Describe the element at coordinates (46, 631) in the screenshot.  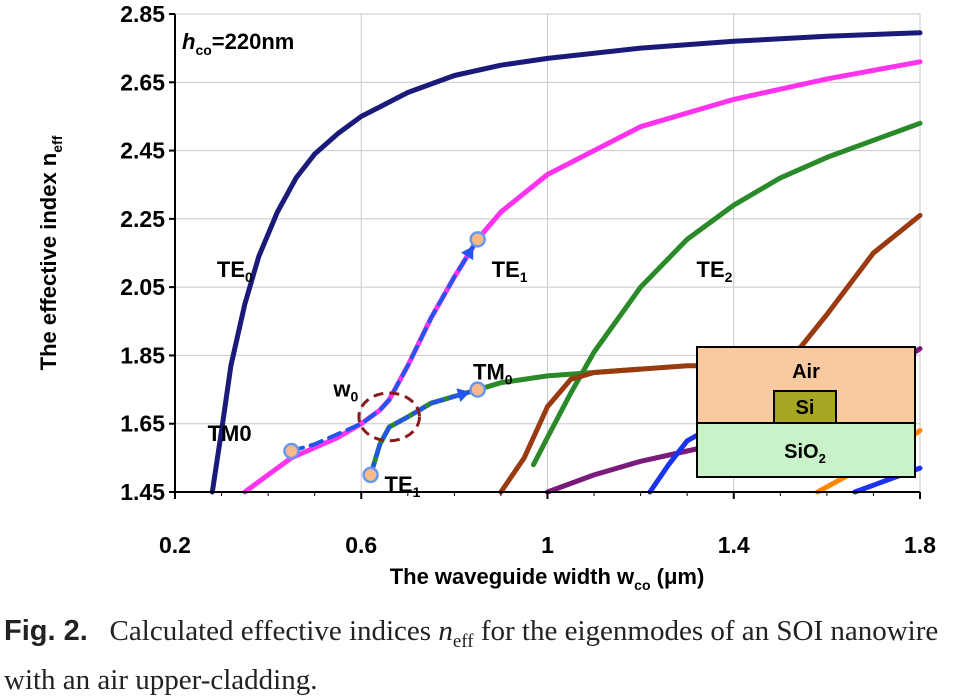
I see `caption-label: Fig. 2.` at that location.